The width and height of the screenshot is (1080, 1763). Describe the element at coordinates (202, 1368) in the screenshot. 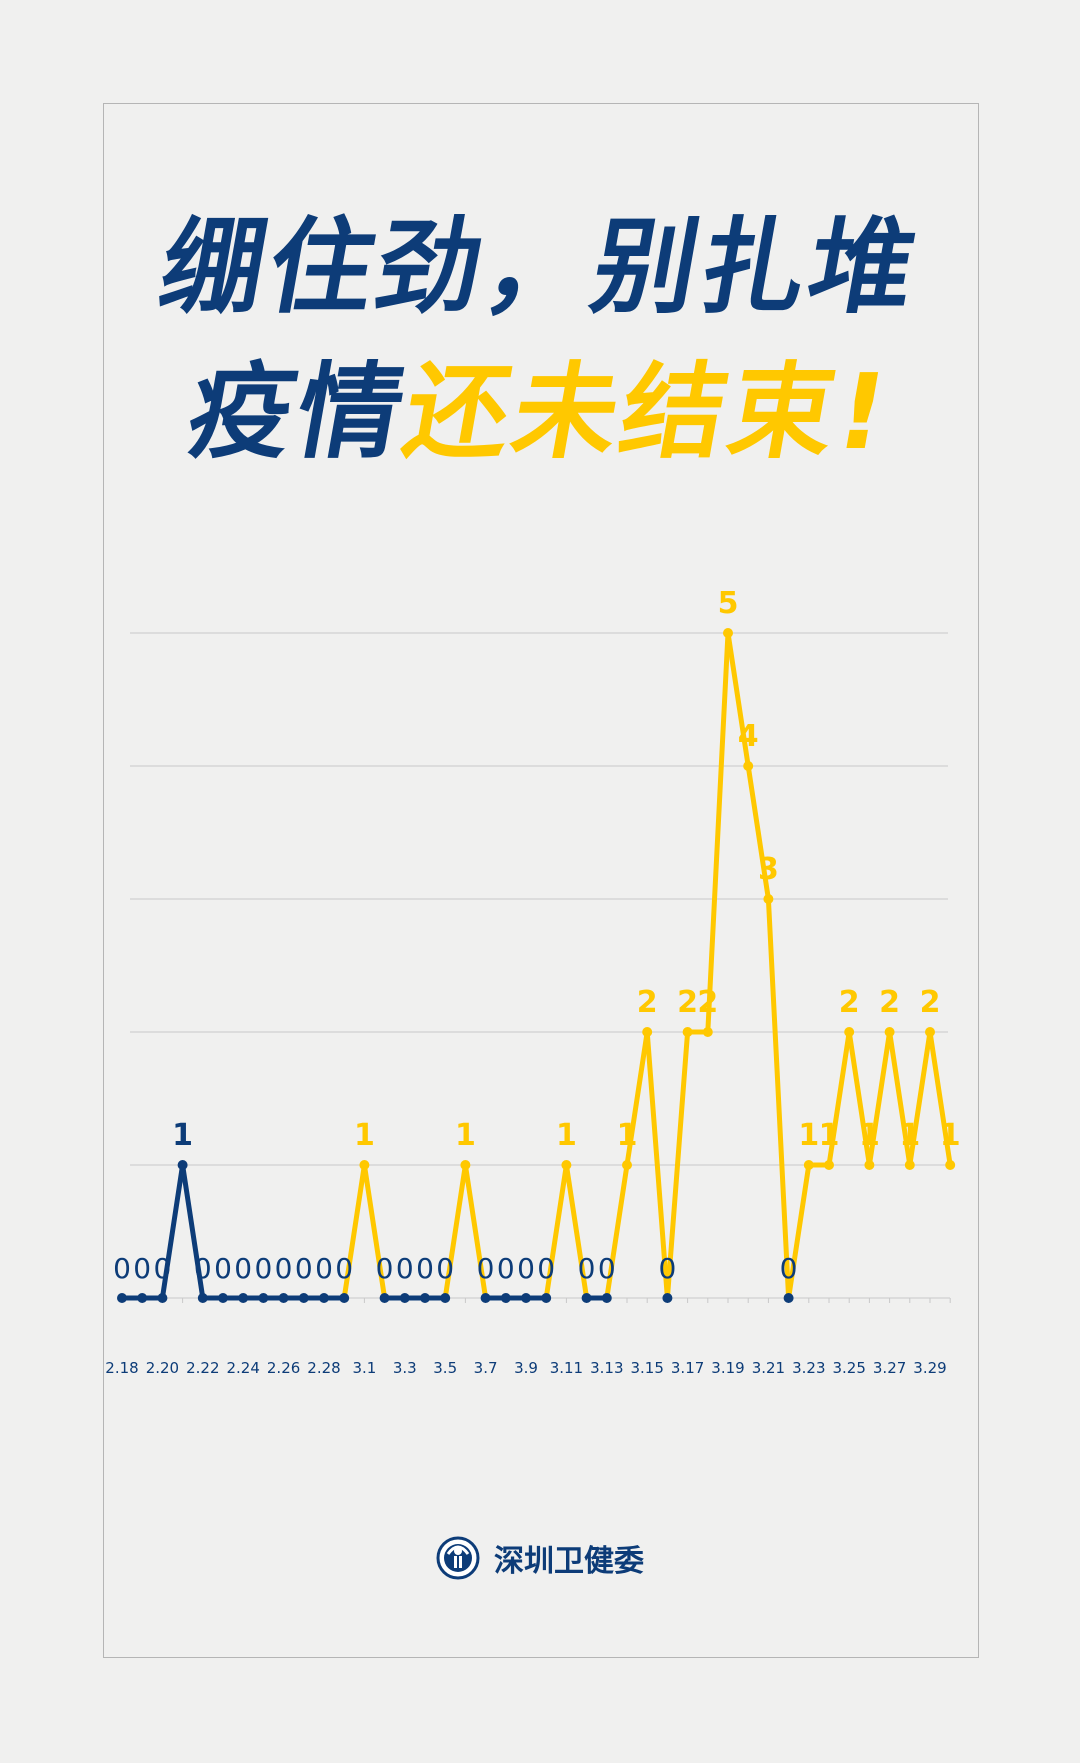

I see `x-tick-label: 2.22` at that location.